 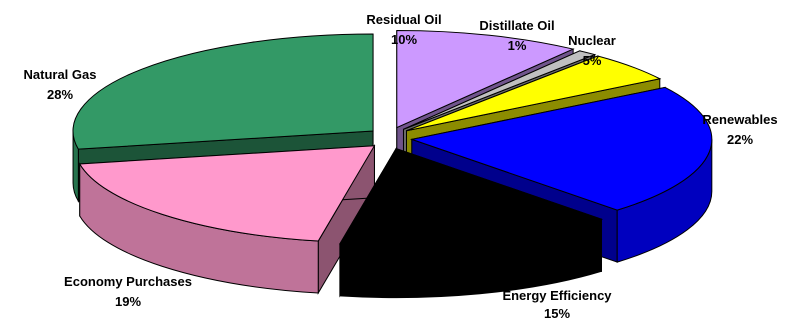 What do you see at coordinates (517, 45) in the screenshot?
I see `label-pct-distillate-oil: 1%` at bounding box center [517, 45].